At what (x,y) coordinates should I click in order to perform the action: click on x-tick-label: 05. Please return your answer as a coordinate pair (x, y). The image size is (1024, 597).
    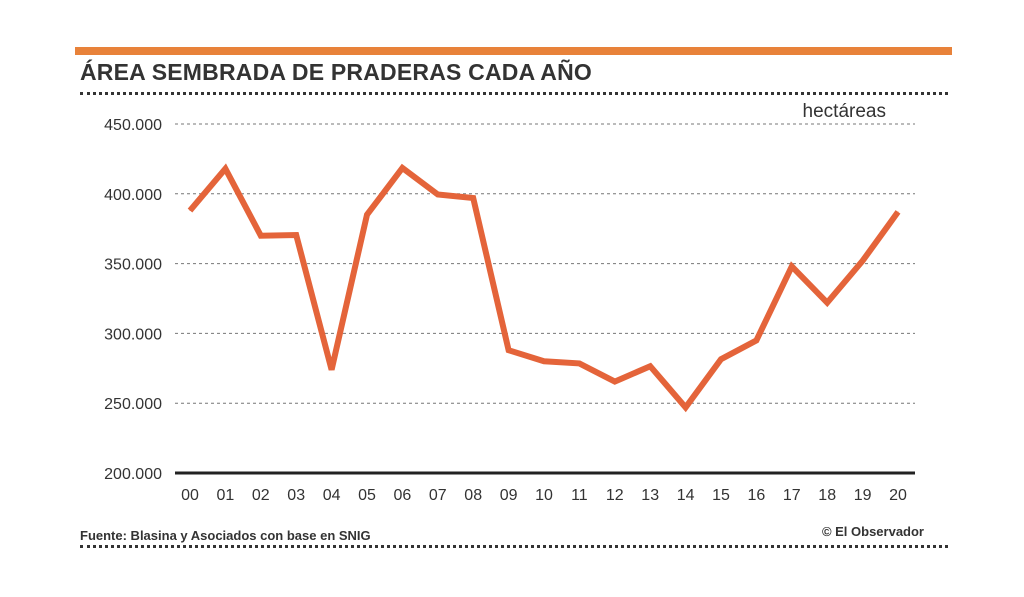
    Looking at the image, I should click on (367, 495).